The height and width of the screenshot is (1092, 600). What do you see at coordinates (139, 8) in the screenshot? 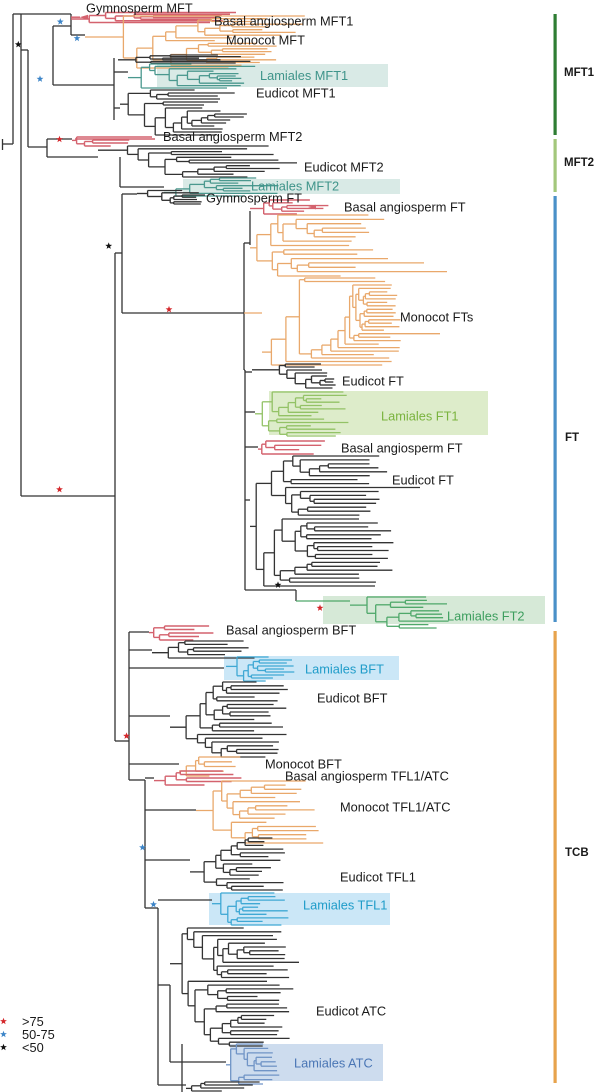
I see `svg-text: Gymnosperm MFT` at bounding box center [139, 8].